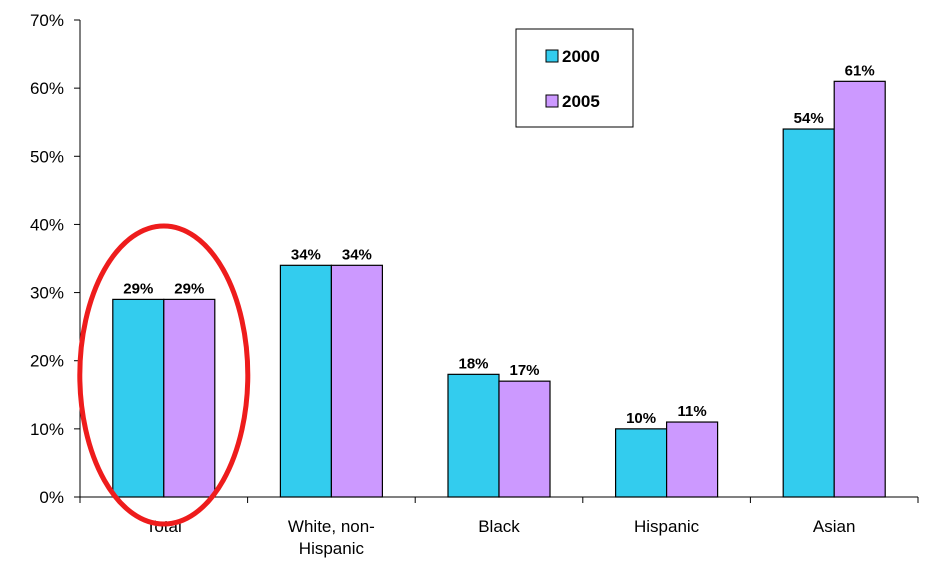 The height and width of the screenshot is (568, 928). Describe the element at coordinates (552, 56) in the screenshot. I see `legend-swatch-2000` at that location.